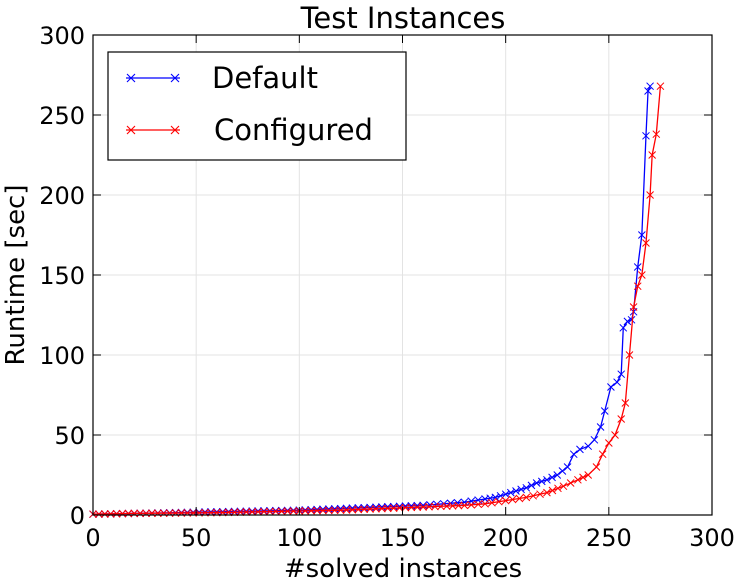 This screenshot has height=585, width=738. What do you see at coordinates (403, 538) in the screenshot?
I see `x-tick-label: 150` at bounding box center [403, 538].